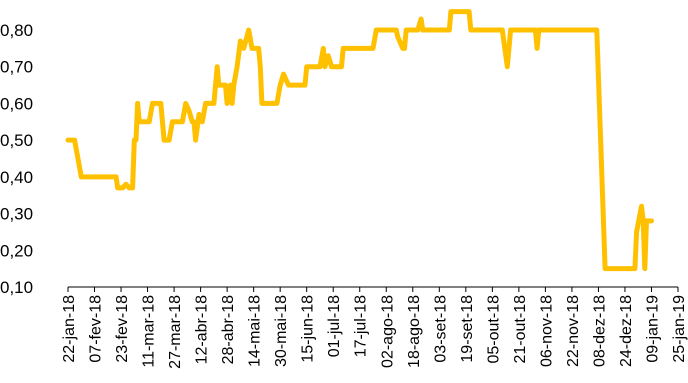 The height and width of the screenshot is (383, 688). I want to click on x-tick-label: 15-jun-18, so click(308, 329).